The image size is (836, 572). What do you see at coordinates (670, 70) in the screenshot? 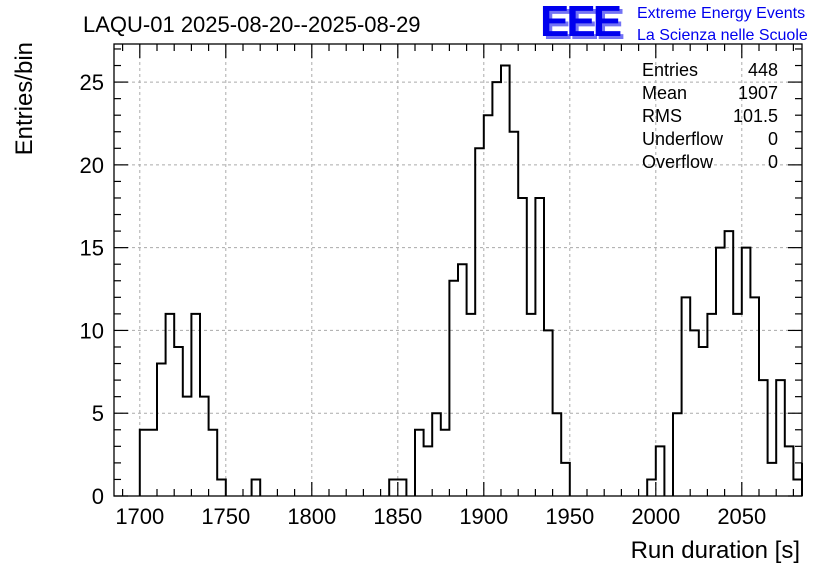
I see `stats-label: Entries` at bounding box center [670, 70].